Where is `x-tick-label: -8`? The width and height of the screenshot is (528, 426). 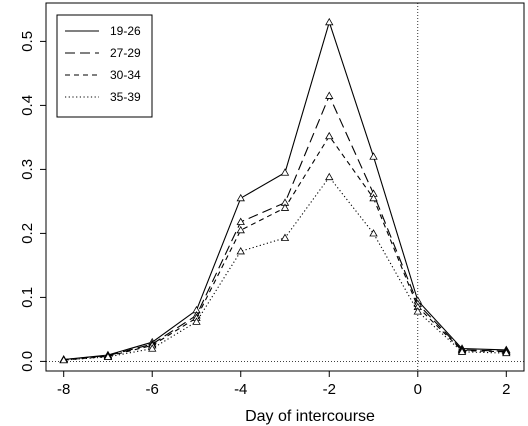
x-tick-label: -8 is located at coordinates (63, 389).